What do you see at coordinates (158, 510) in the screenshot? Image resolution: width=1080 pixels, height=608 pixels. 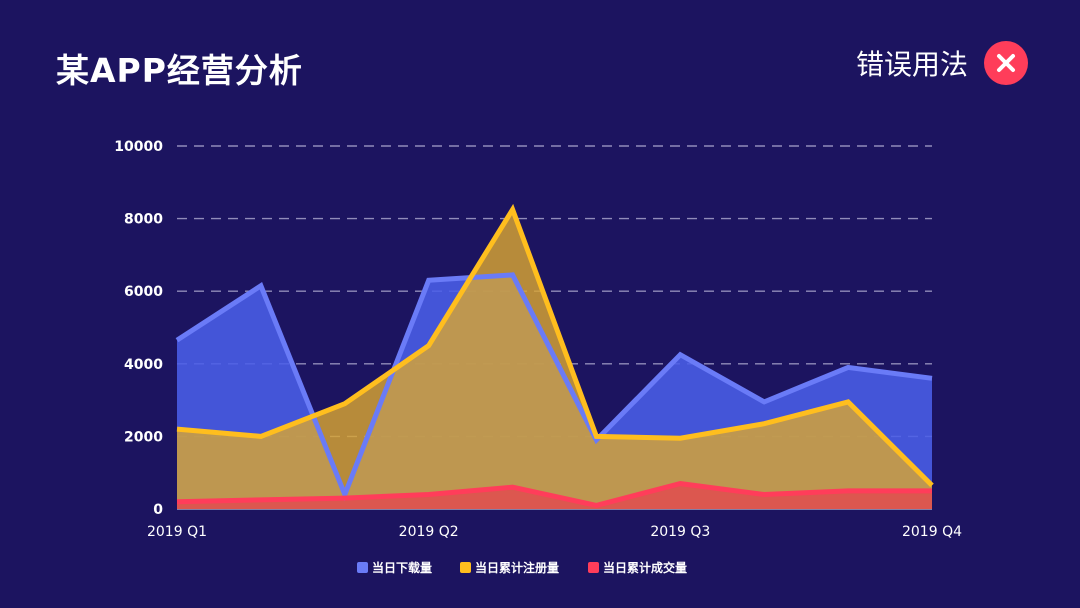 I see `y-tick-label: 0` at bounding box center [158, 510].